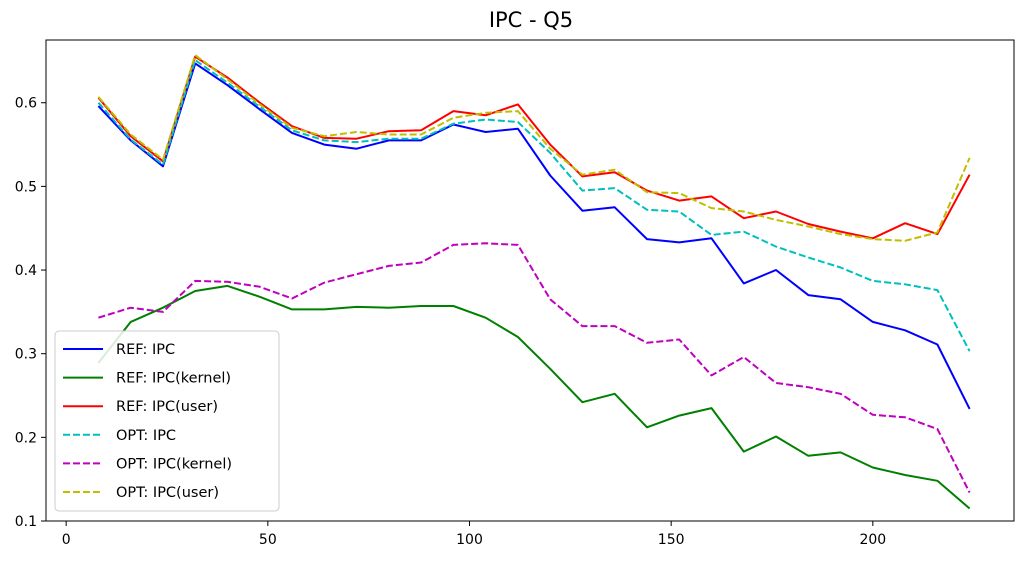 This screenshot has height=565, width=1025. Describe the element at coordinates (174, 464) in the screenshot. I see `legend-label: OPT: IPC(kernel)` at that location.